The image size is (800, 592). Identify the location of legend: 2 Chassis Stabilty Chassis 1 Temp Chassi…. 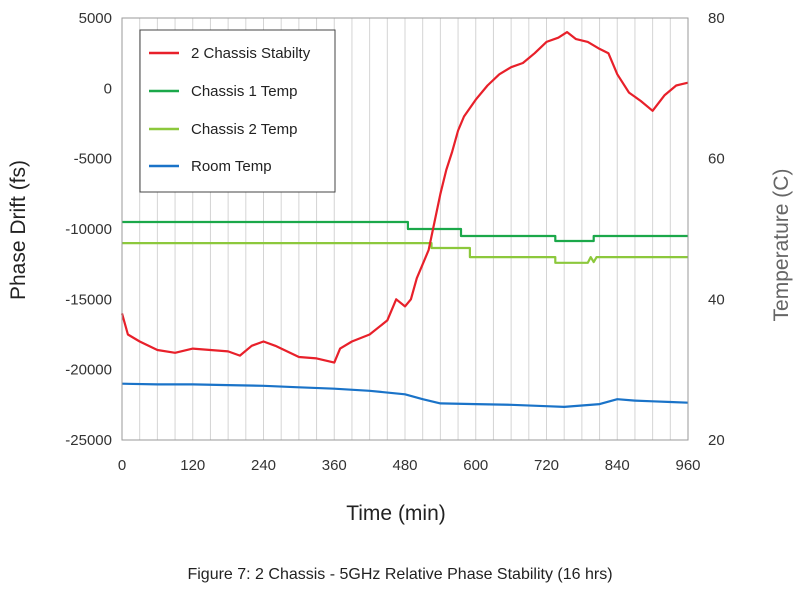
(237, 111).